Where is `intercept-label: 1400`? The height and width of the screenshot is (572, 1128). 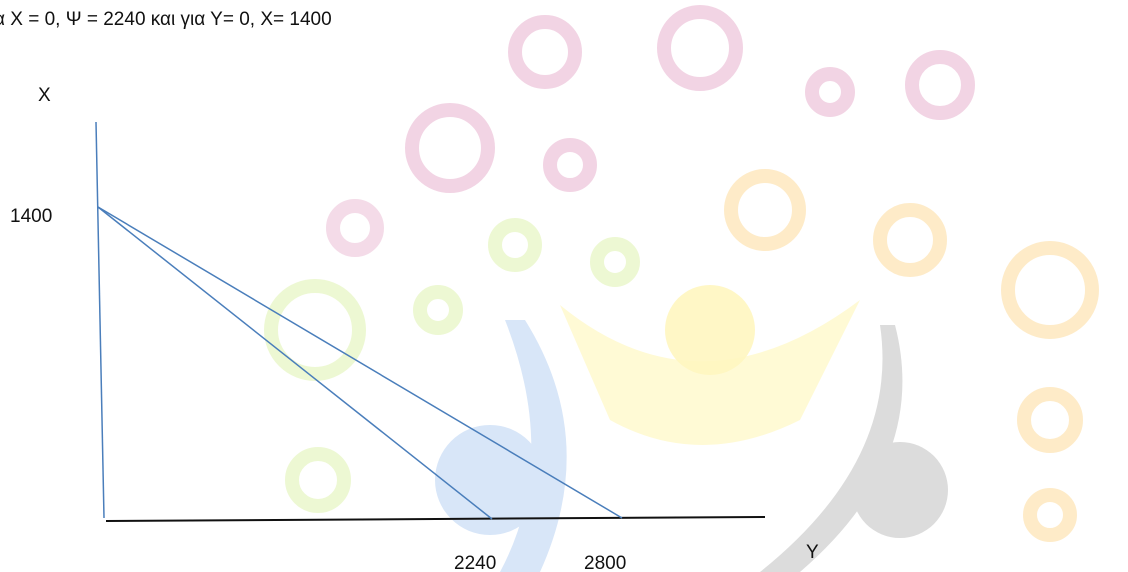 intercept-label: 1400 is located at coordinates (31, 216).